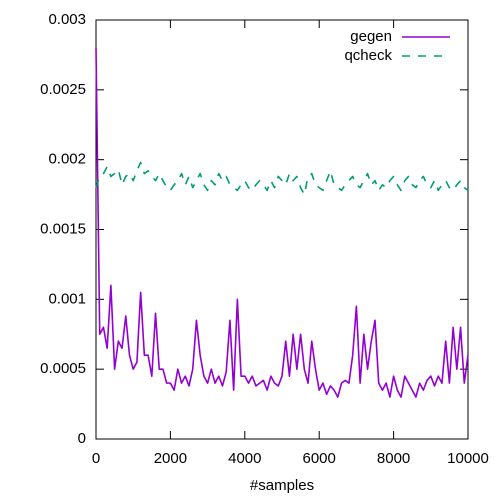 The image size is (500, 500). What do you see at coordinates (63, 368) in the screenshot?
I see `y-tick-label: 0.0005` at bounding box center [63, 368].